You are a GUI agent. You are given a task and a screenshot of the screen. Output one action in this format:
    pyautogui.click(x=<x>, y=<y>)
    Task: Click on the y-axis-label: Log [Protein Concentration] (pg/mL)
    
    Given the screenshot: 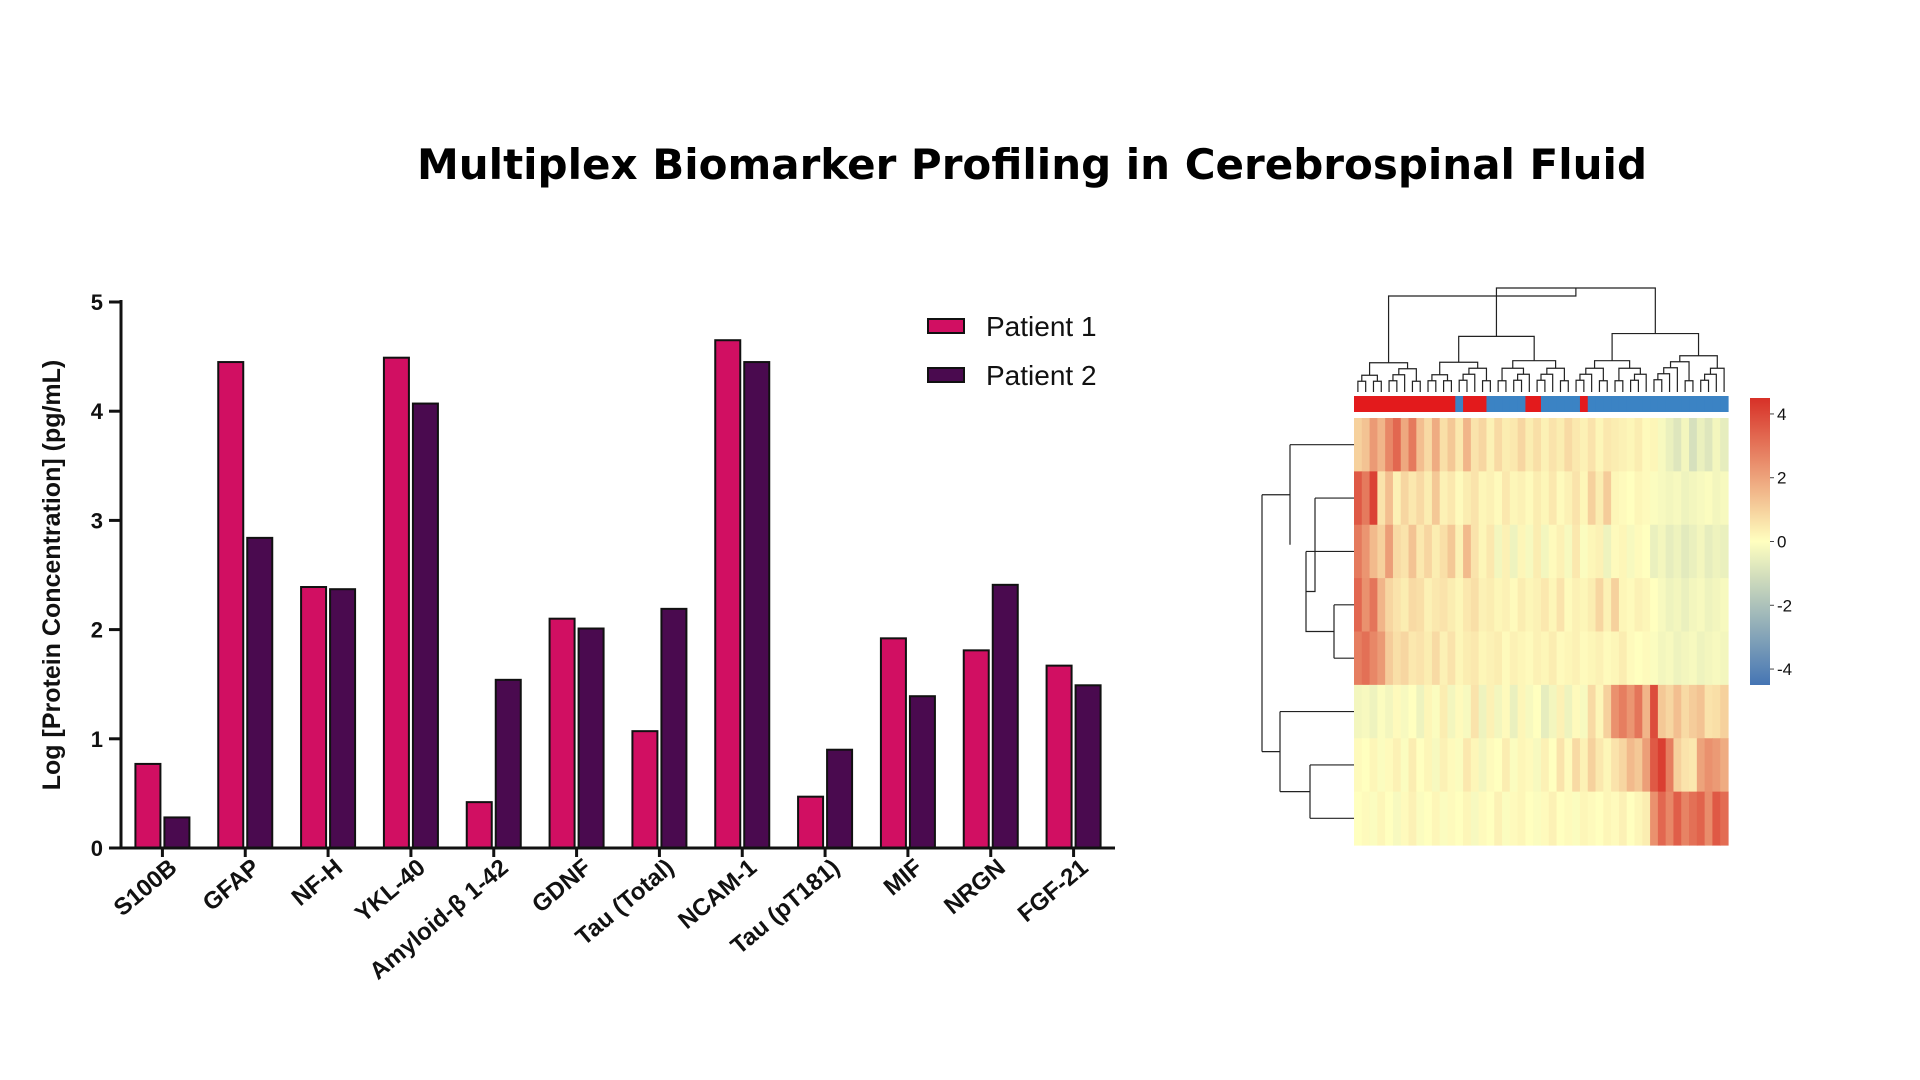 What is the action you would take?
    pyautogui.click(x=52, y=575)
    